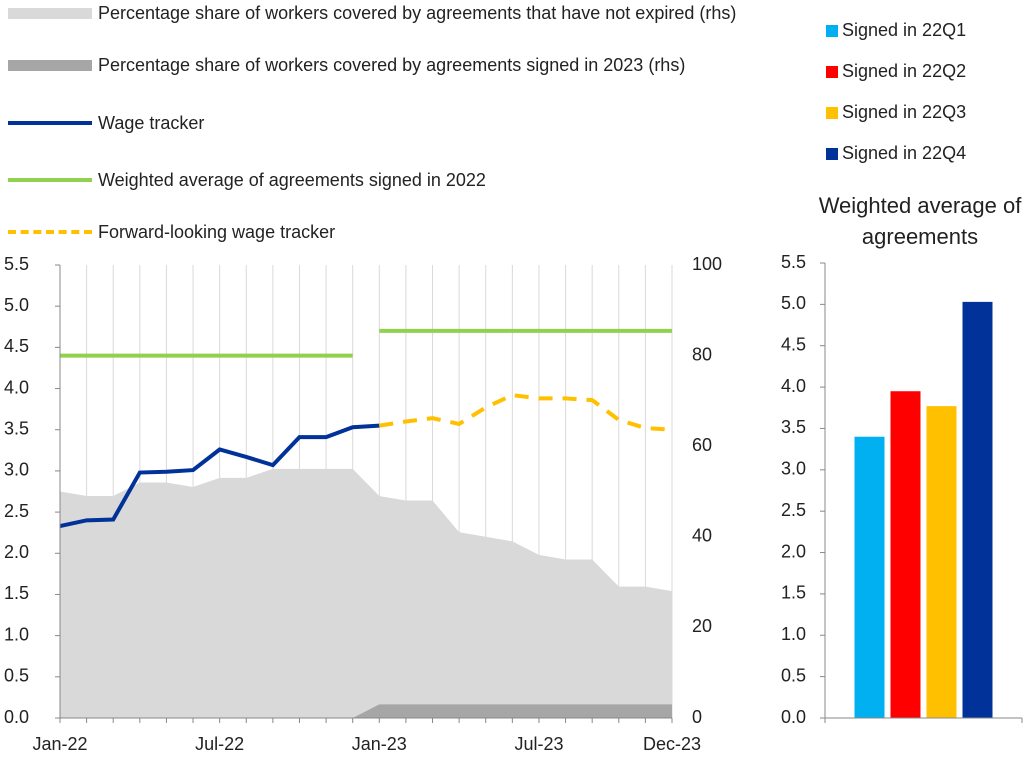 The height and width of the screenshot is (760, 1030). I want to click on x-tick-label: Jul-23, so click(538, 744).